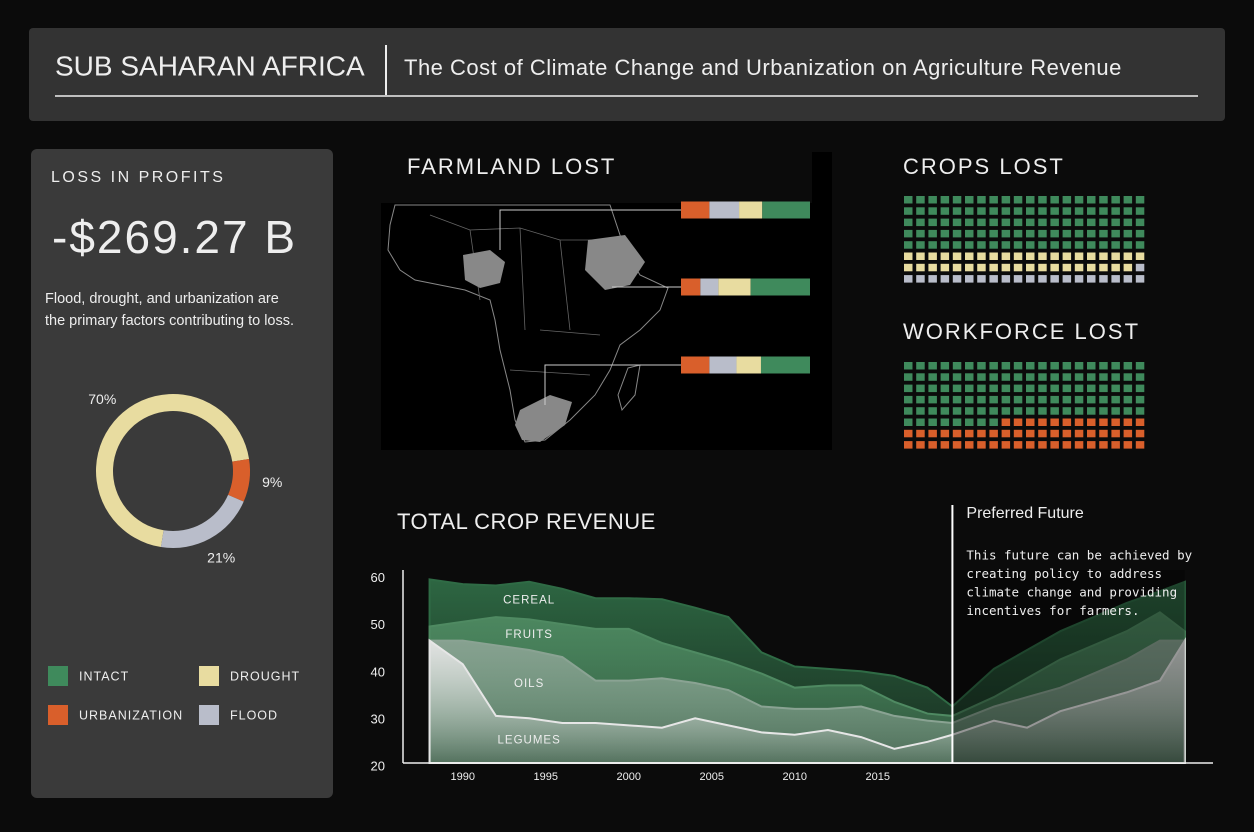  What do you see at coordinates (210, 65) in the screenshot?
I see `header-title: SUB SAHARAN AFRICA` at bounding box center [210, 65].